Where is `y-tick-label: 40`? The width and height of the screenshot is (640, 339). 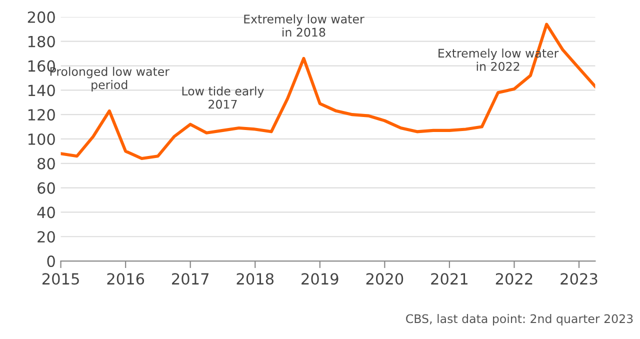
y-tick-label: 40 is located at coordinates (46, 212).